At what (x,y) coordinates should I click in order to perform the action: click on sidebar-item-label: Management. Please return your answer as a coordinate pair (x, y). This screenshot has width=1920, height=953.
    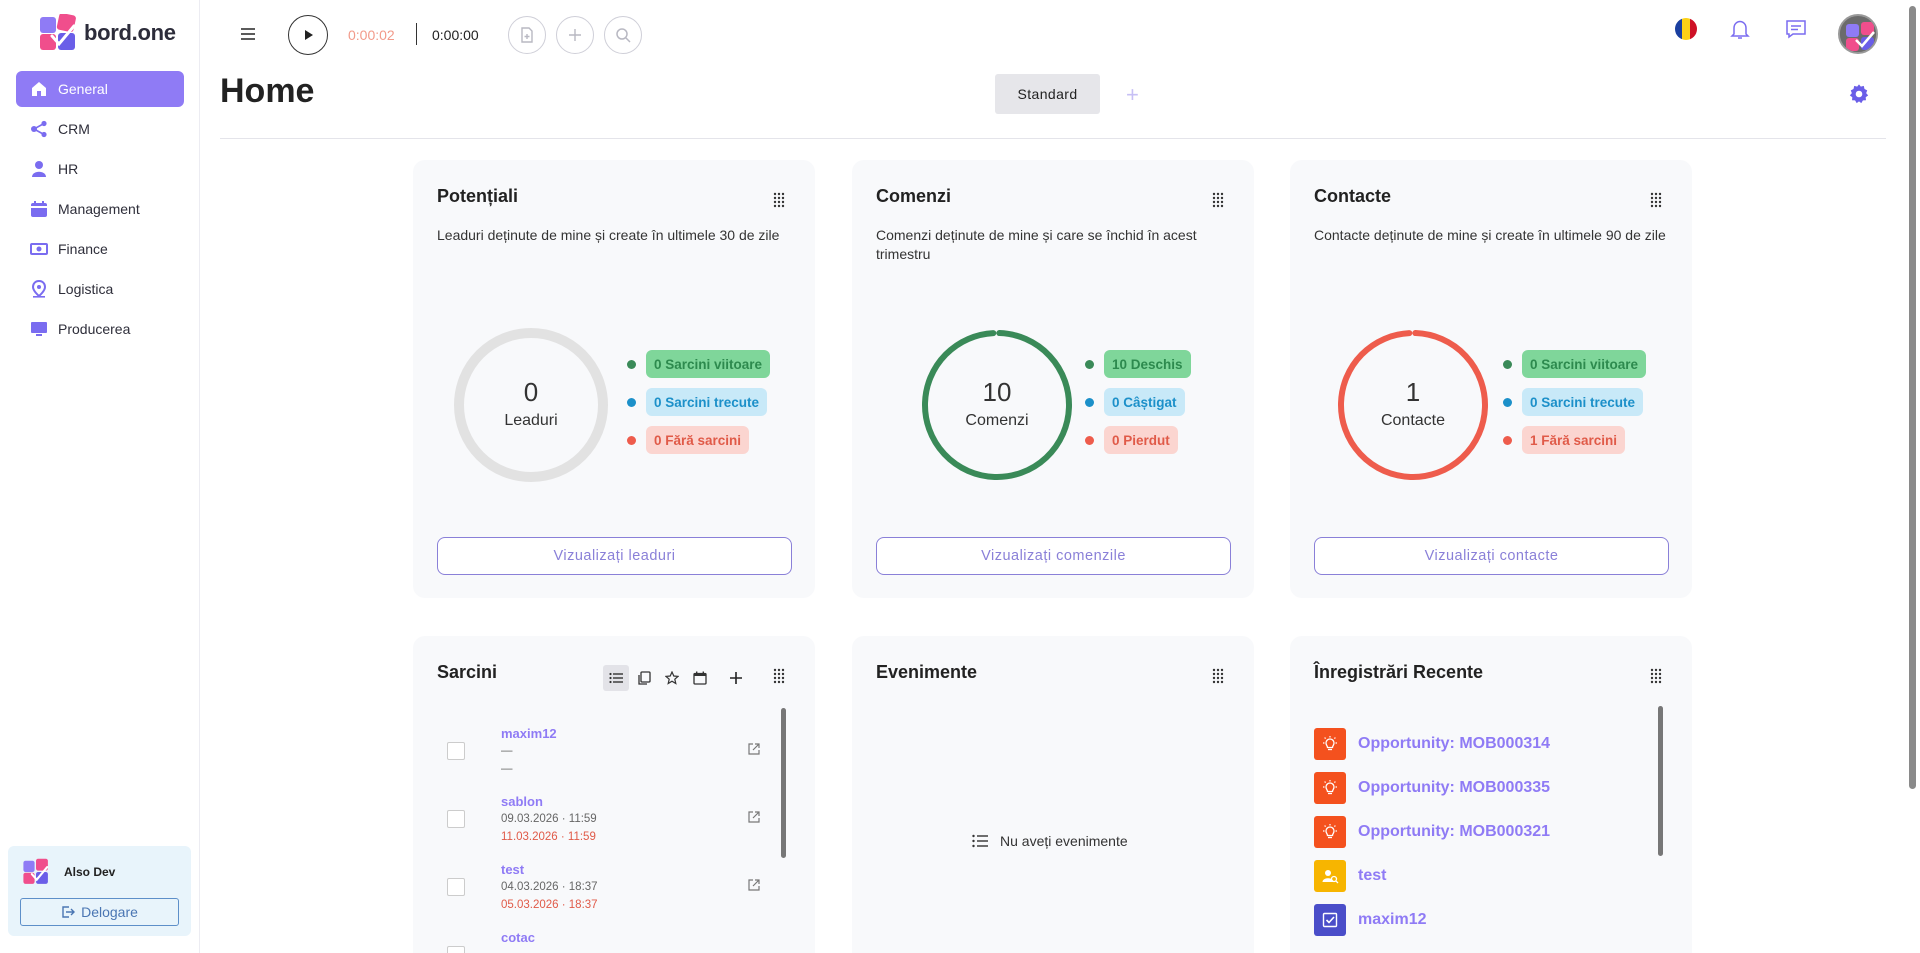
    Looking at the image, I should click on (99, 209).